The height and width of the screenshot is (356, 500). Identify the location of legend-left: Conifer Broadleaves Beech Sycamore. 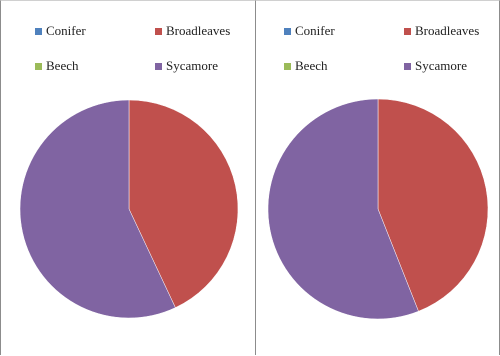
(128, 41).